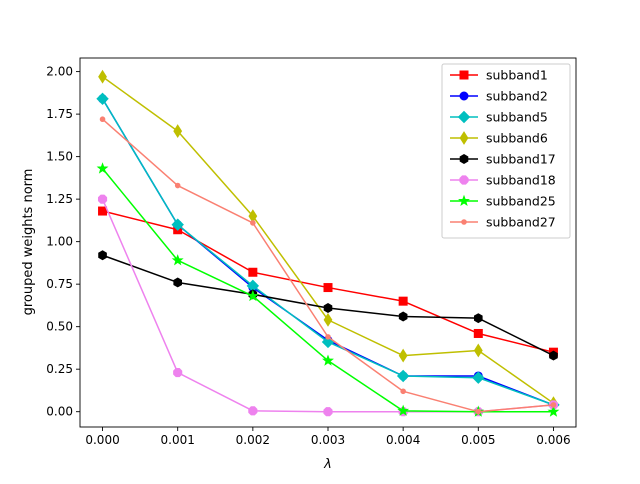 This screenshot has width=640, height=484. I want to click on legend-item: subband1, so click(499, 75).